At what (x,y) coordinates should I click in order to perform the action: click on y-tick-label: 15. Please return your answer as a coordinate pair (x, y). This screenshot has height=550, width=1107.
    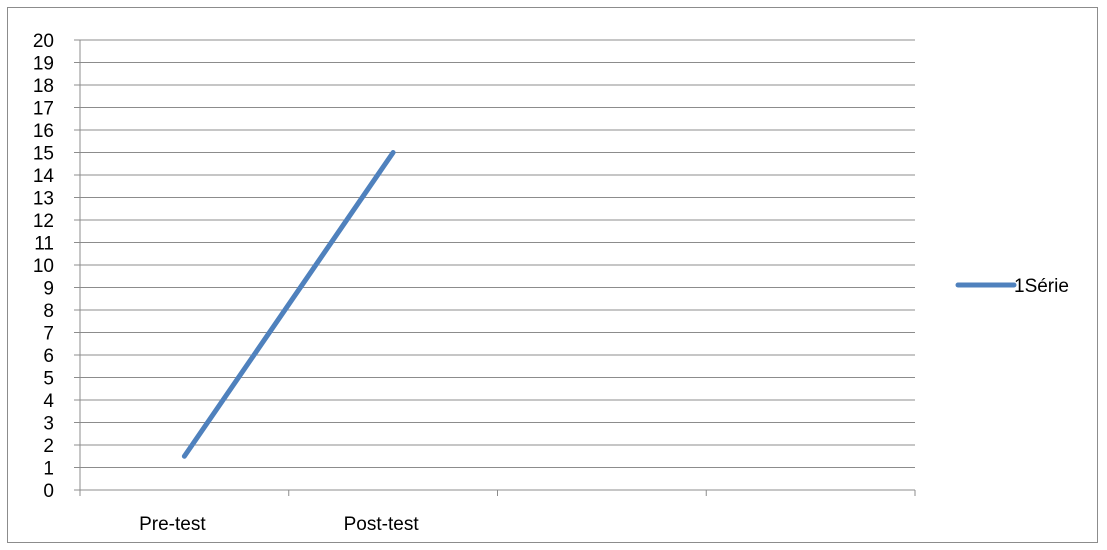
    Looking at the image, I should click on (43, 154).